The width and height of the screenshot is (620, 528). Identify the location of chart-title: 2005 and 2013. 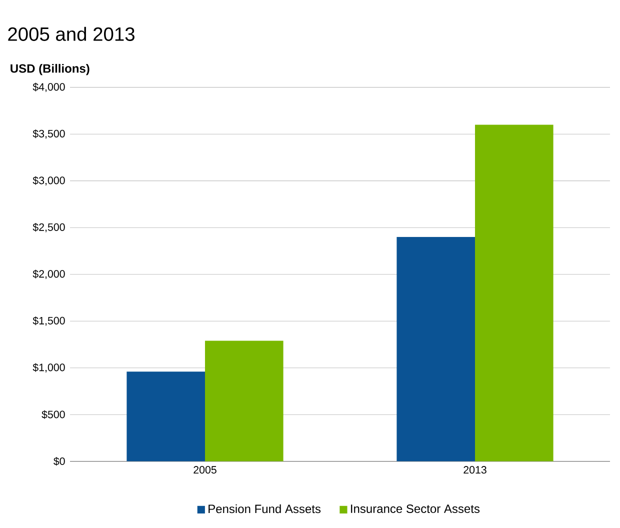
(71, 33).